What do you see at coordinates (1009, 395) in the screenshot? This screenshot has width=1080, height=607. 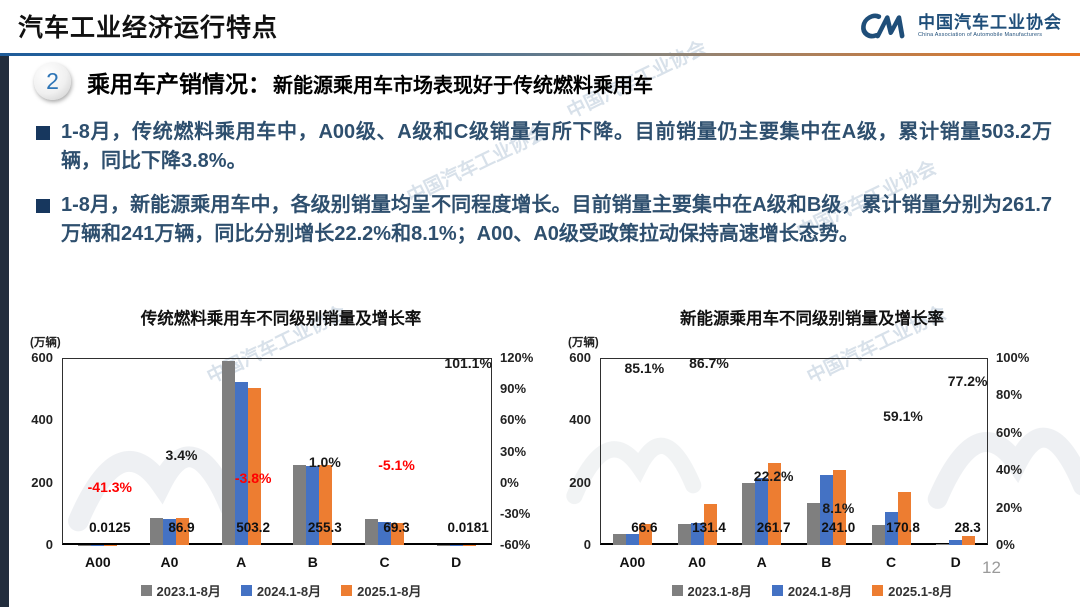 I see `y-axis-tick-right: 80%` at bounding box center [1009, 395].